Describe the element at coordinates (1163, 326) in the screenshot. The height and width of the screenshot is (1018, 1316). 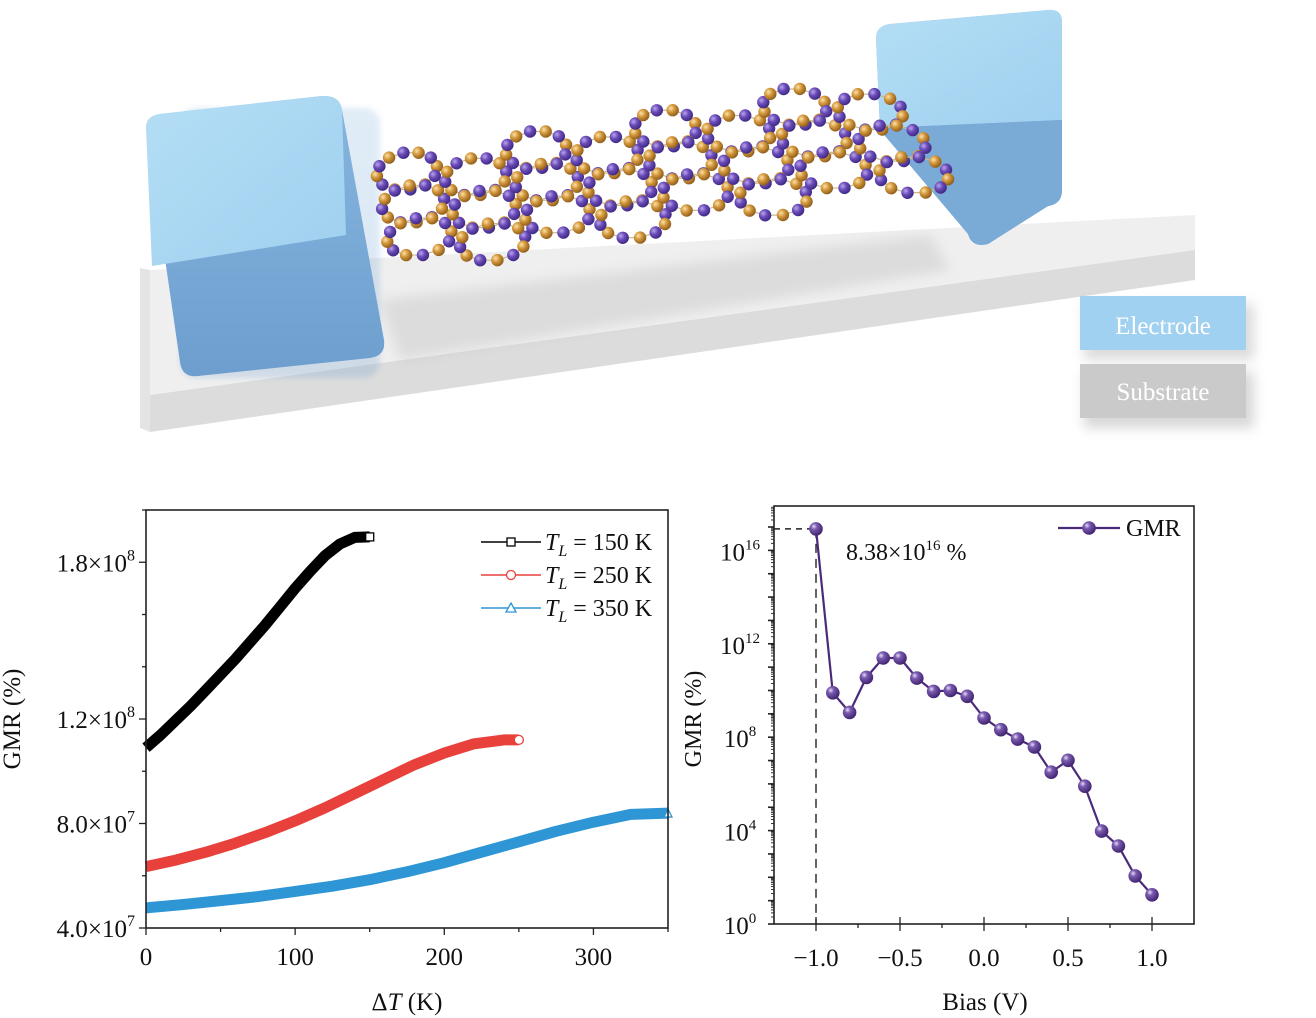
I see `legend-electrode-label: Electrode` at that location.